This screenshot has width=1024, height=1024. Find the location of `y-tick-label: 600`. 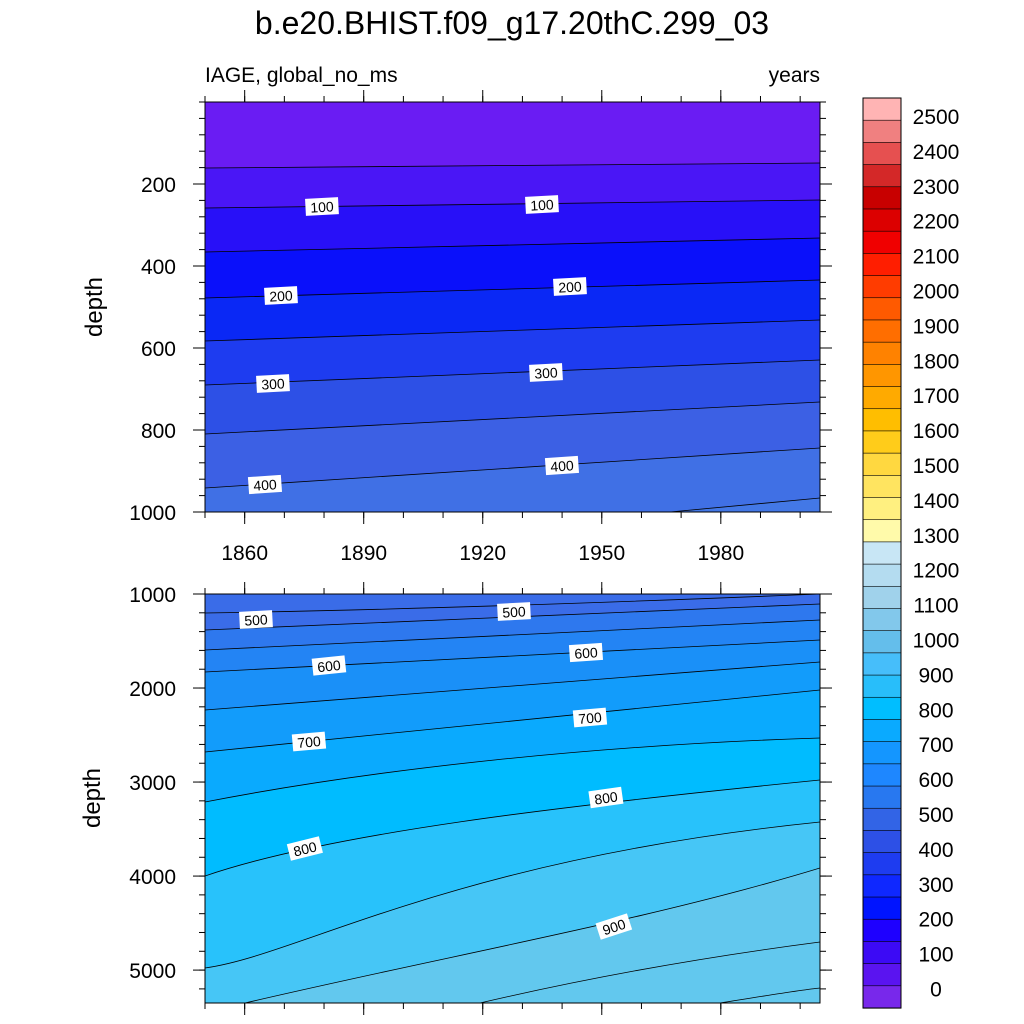

y-tick-label: 600 is located at coordinates (158, 349).